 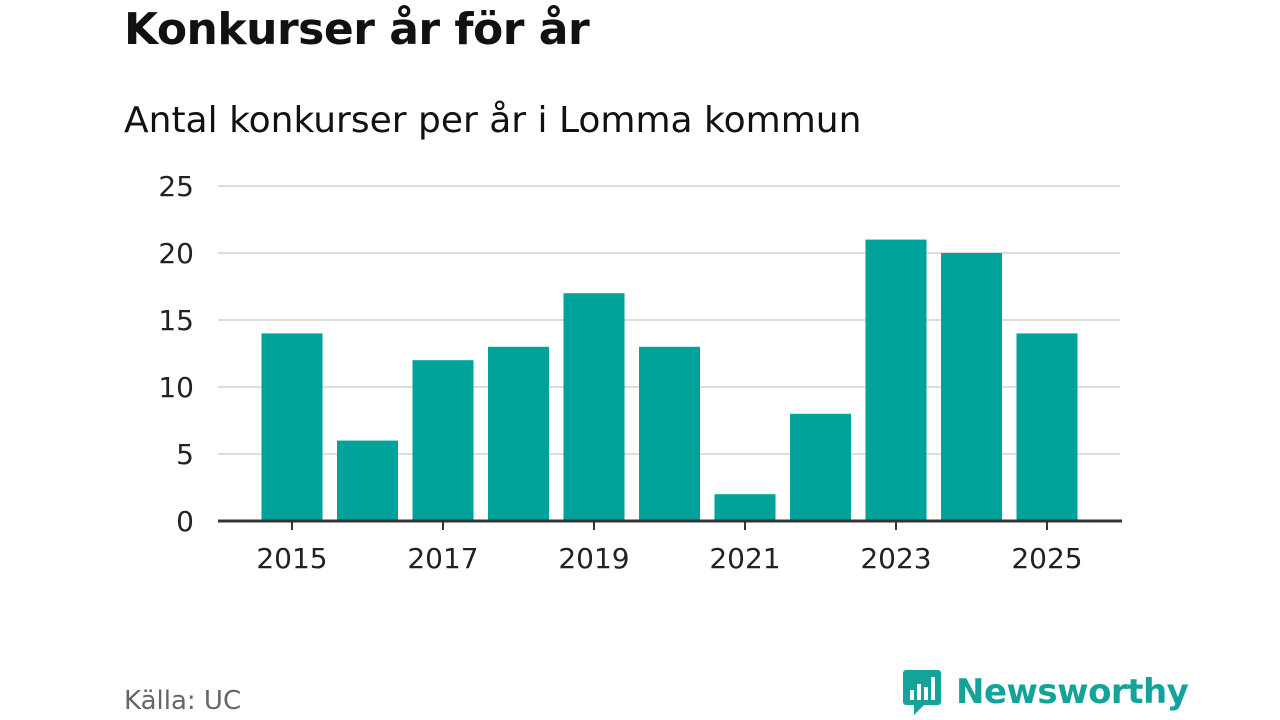 What do you see at coordinates (1072, 692) in the screenshot?
I see `newsworthy-logo-text: Newsworthy` at bounding box center [1072, 692].